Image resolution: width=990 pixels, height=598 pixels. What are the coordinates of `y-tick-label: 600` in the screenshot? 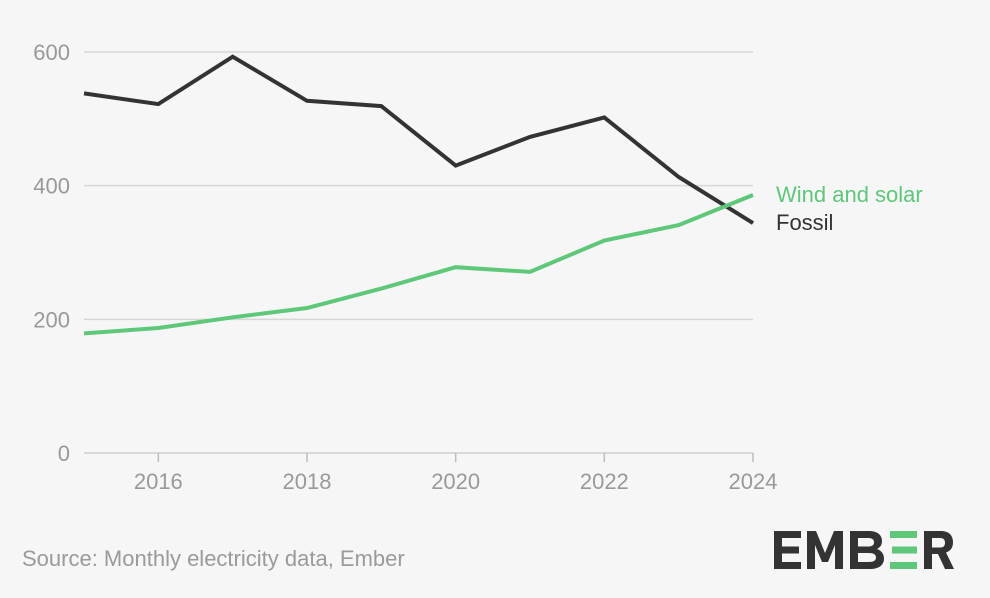 It's located at (51, 52).